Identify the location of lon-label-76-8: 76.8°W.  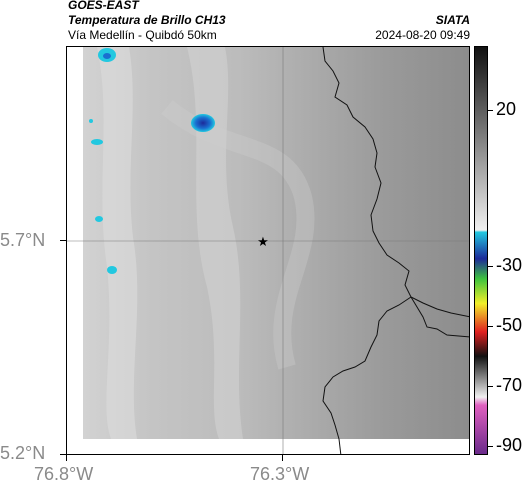
(64, 474).